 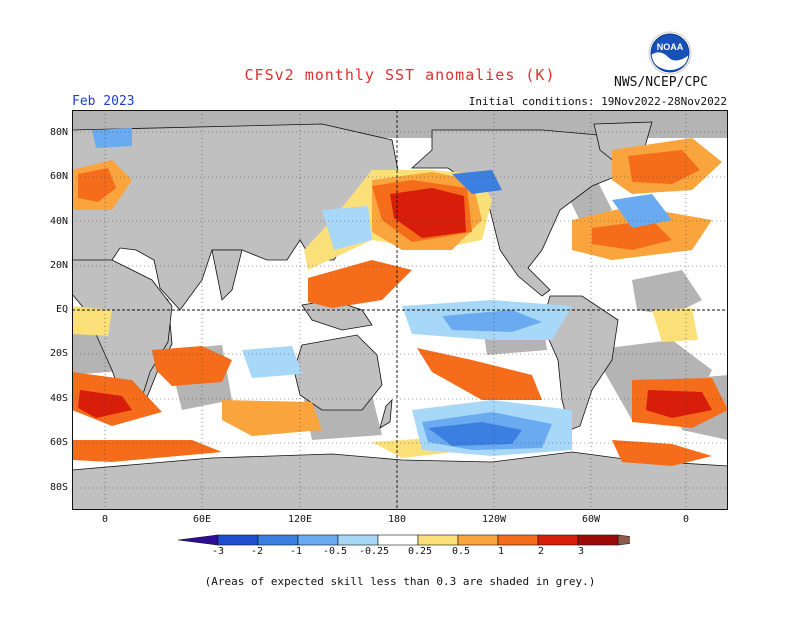 I want to click on lon-label-180: 180, so click(x=397, y=519).